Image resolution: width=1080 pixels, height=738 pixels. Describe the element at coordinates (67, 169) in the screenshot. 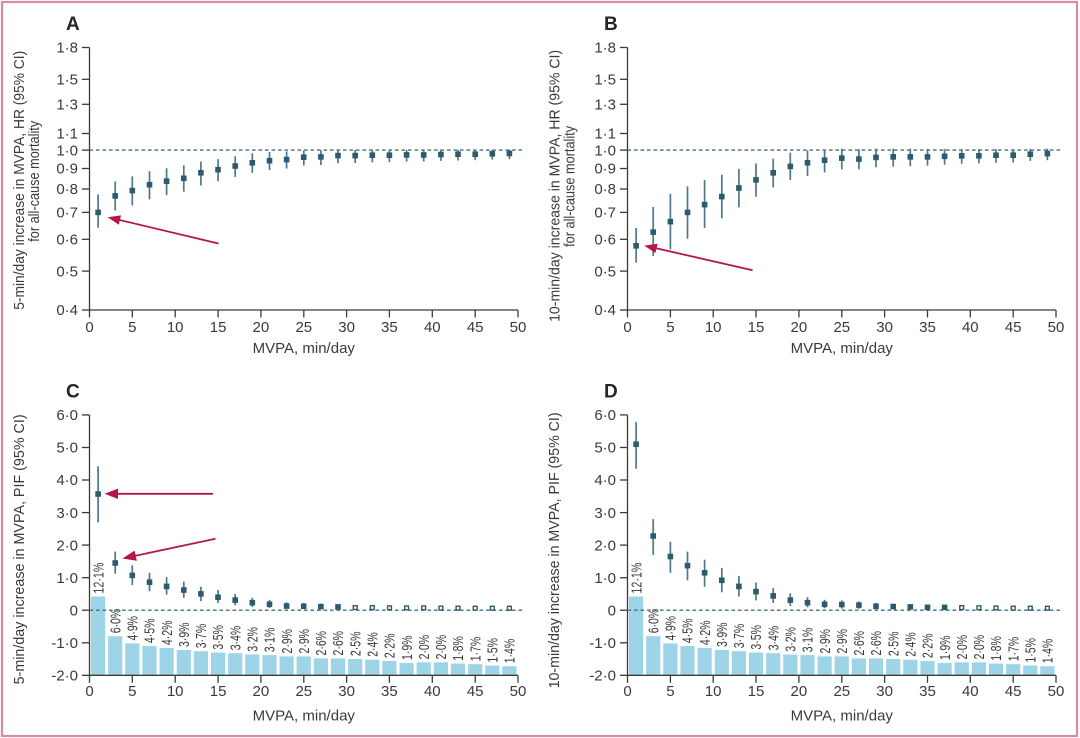

I see `svg-text: 0·9` at that location.